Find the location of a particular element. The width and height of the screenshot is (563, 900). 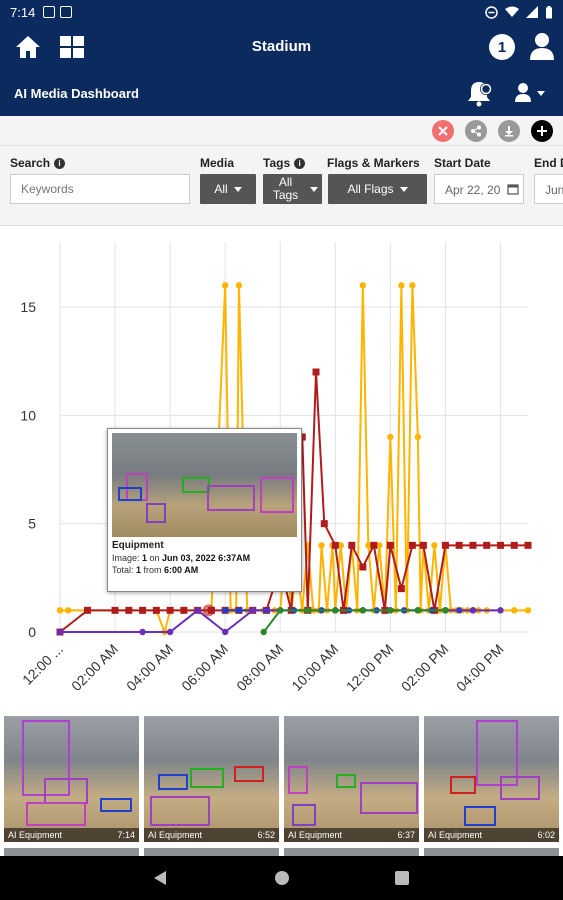

thumbnail-caption: AI Equipment 6:37 is located at coordinates (351, 835).